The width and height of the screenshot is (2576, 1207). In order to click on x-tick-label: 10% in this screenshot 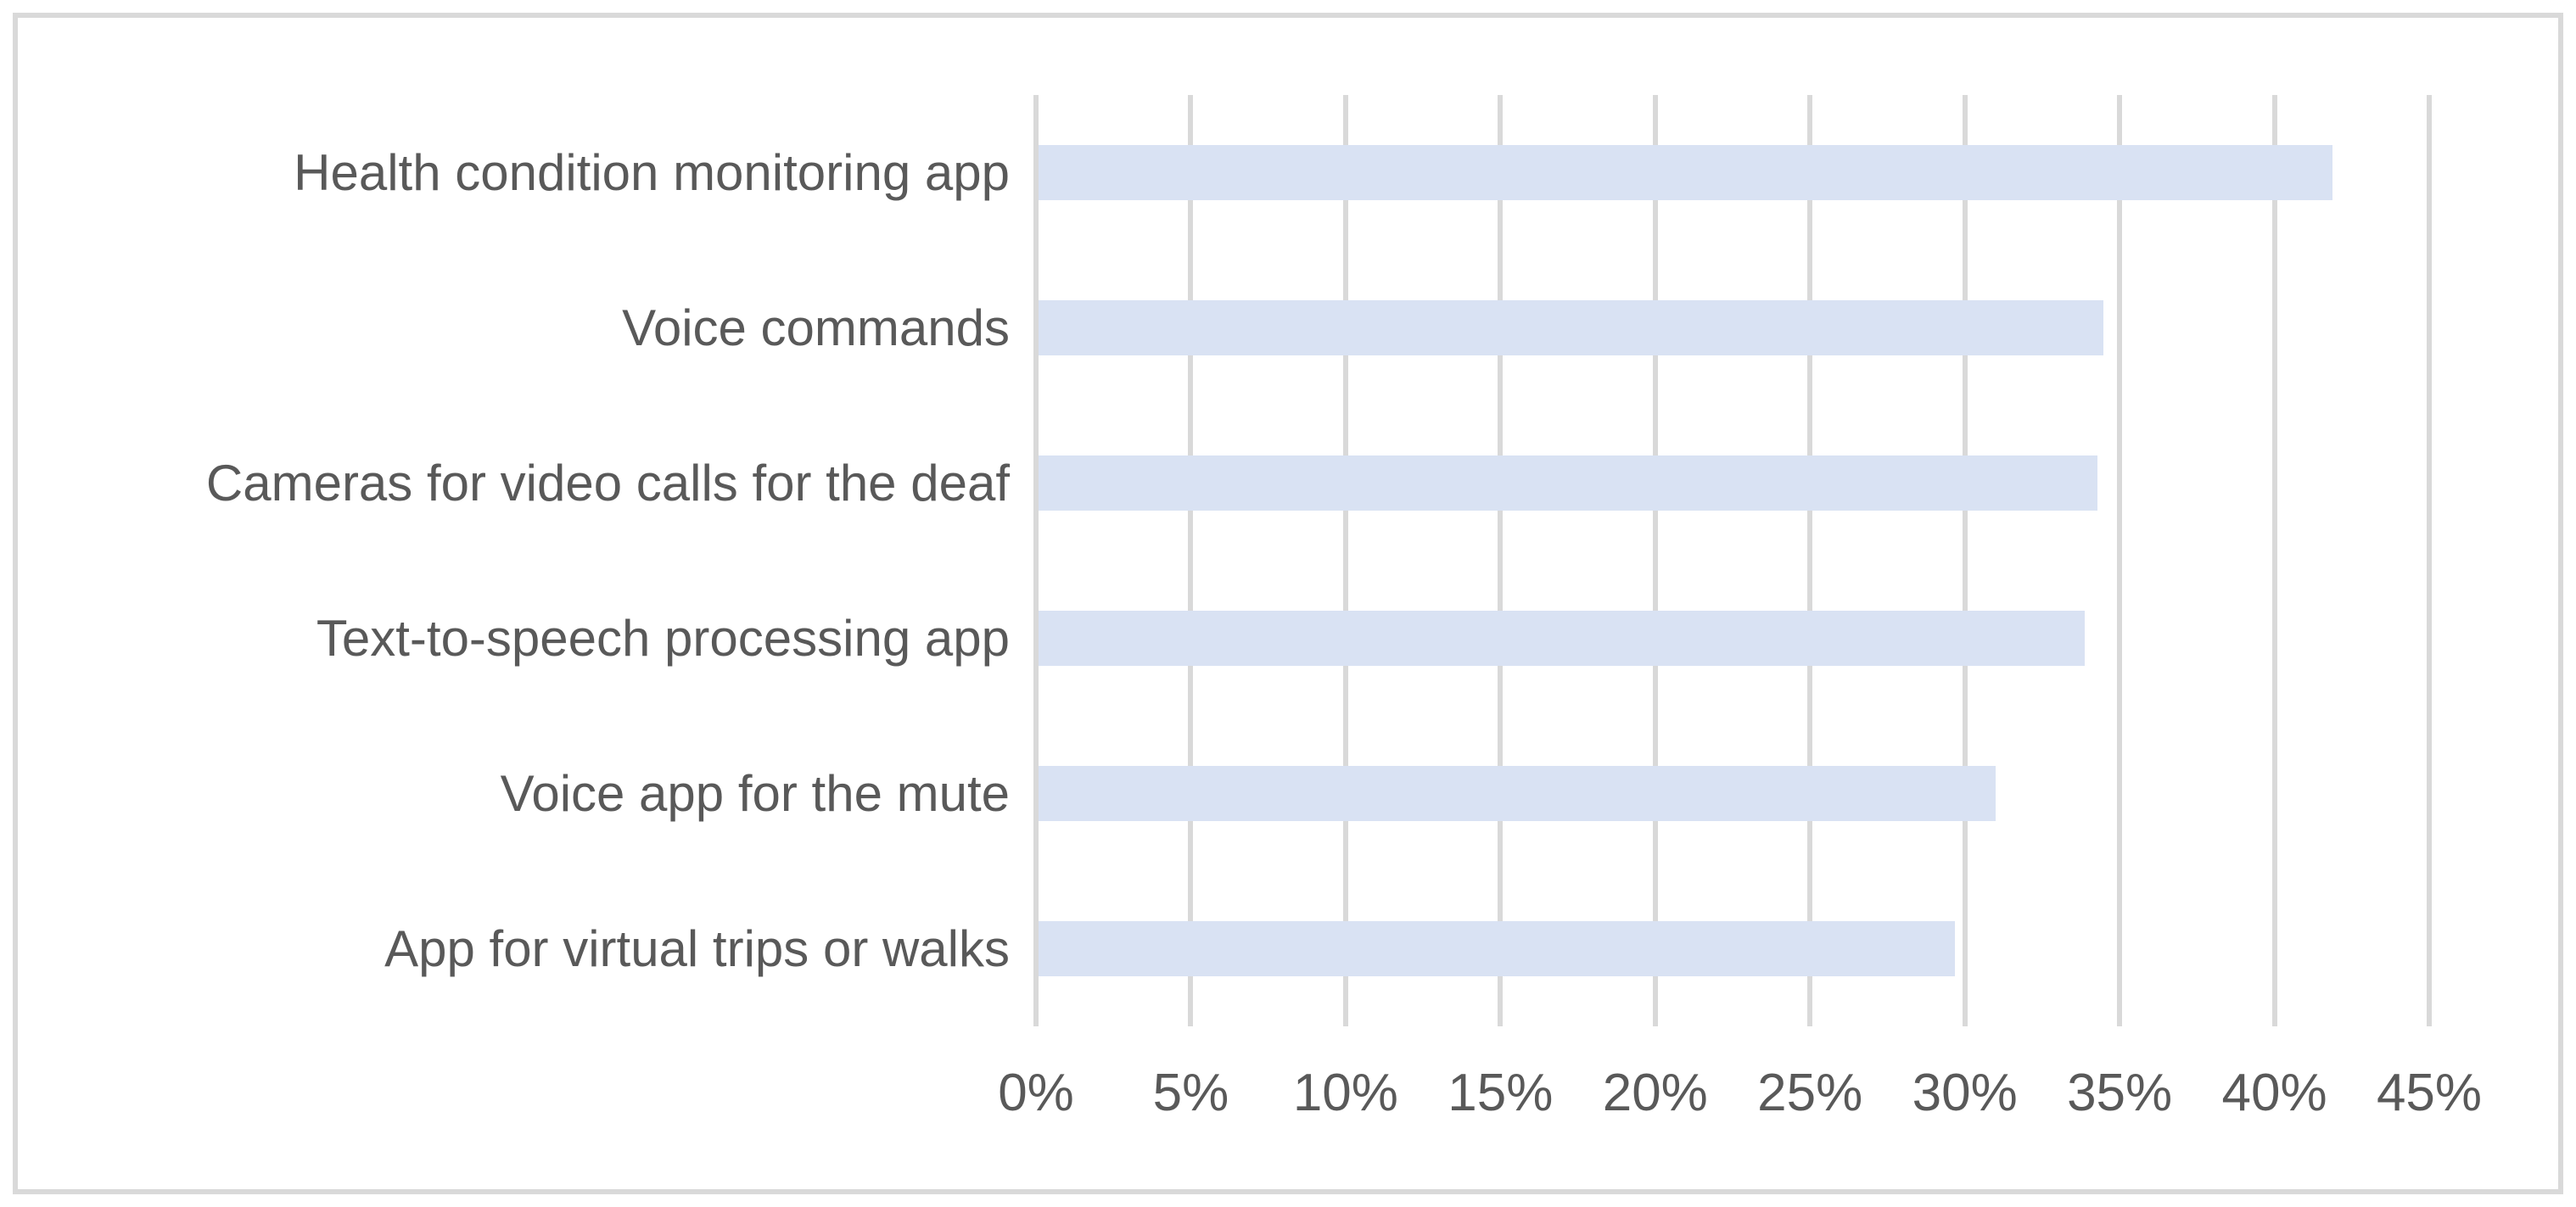, I will do `click(1345, 1093)`.